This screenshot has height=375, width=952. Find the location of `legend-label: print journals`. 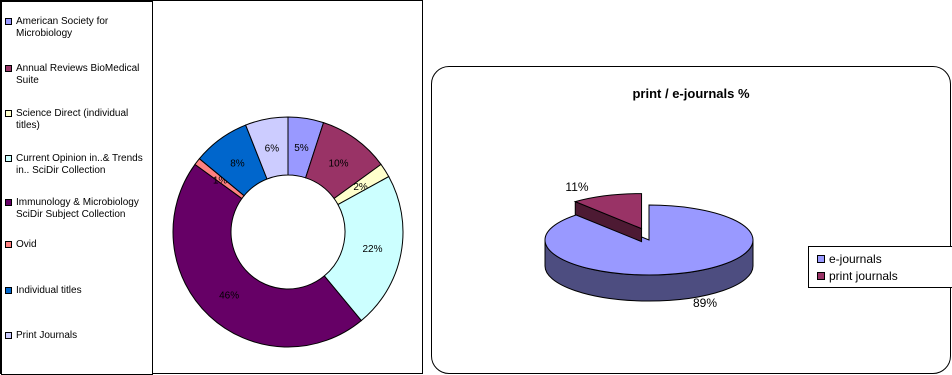

legend-label: print journals is located at coordinates (863, 276).